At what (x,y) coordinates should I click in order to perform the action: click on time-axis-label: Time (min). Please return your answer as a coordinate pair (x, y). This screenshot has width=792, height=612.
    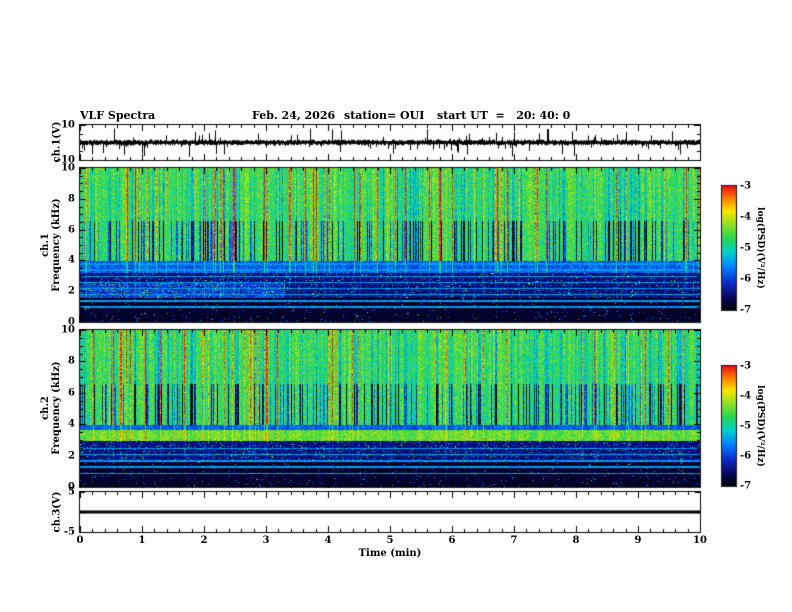
    Looking at the image, I should click on (390, 553).